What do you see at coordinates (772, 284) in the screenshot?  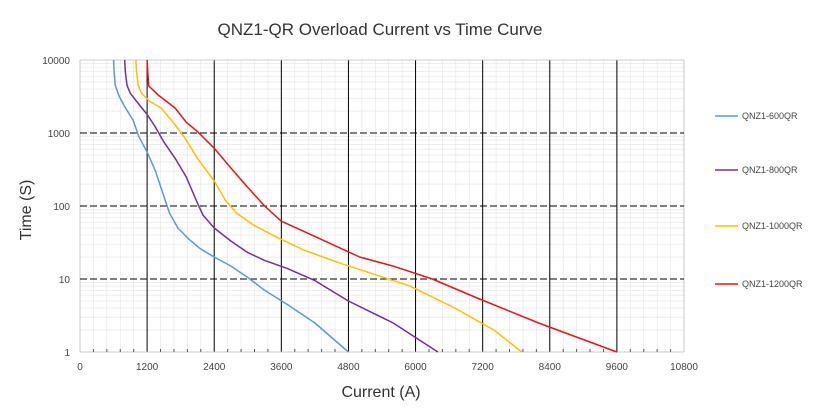 I see `legend-label: QNZ1-1200QR` at bounding box center [772, 284].